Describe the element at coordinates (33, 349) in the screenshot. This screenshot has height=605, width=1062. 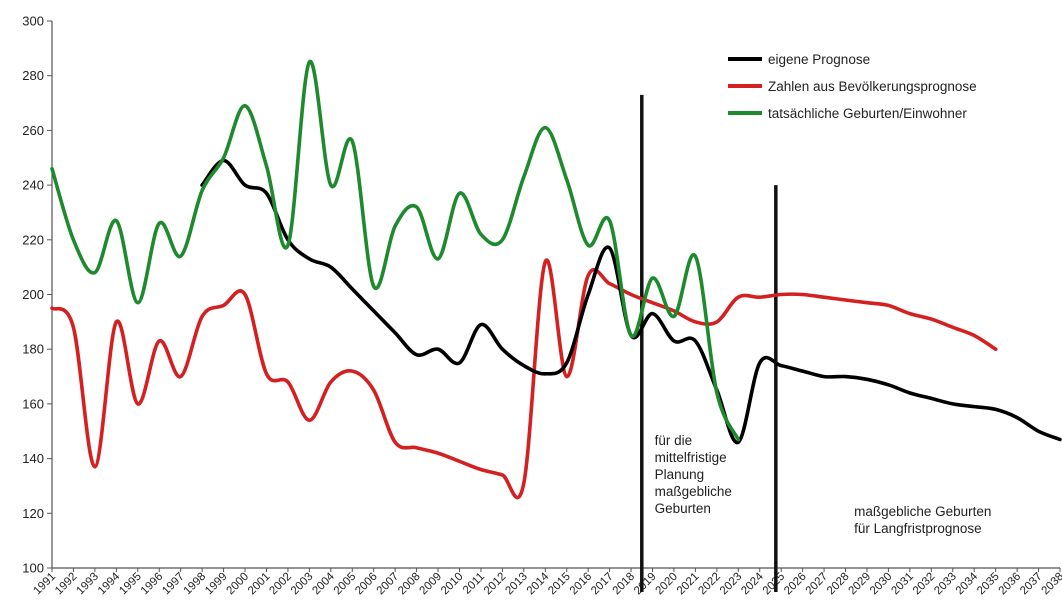
I see `y-tick-label: 180` at that location.